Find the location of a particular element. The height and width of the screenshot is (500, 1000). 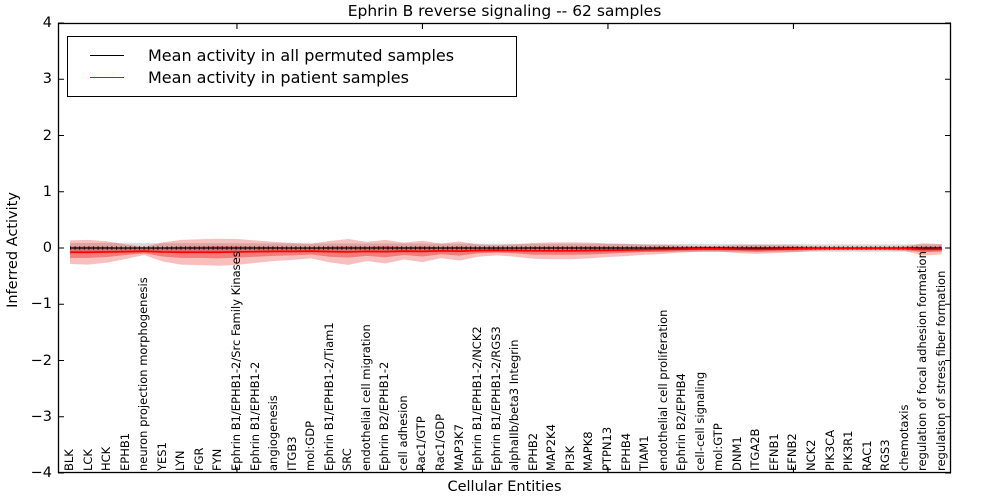

x-tick-label: MAP3K7 is located at coordinates (458, 447).